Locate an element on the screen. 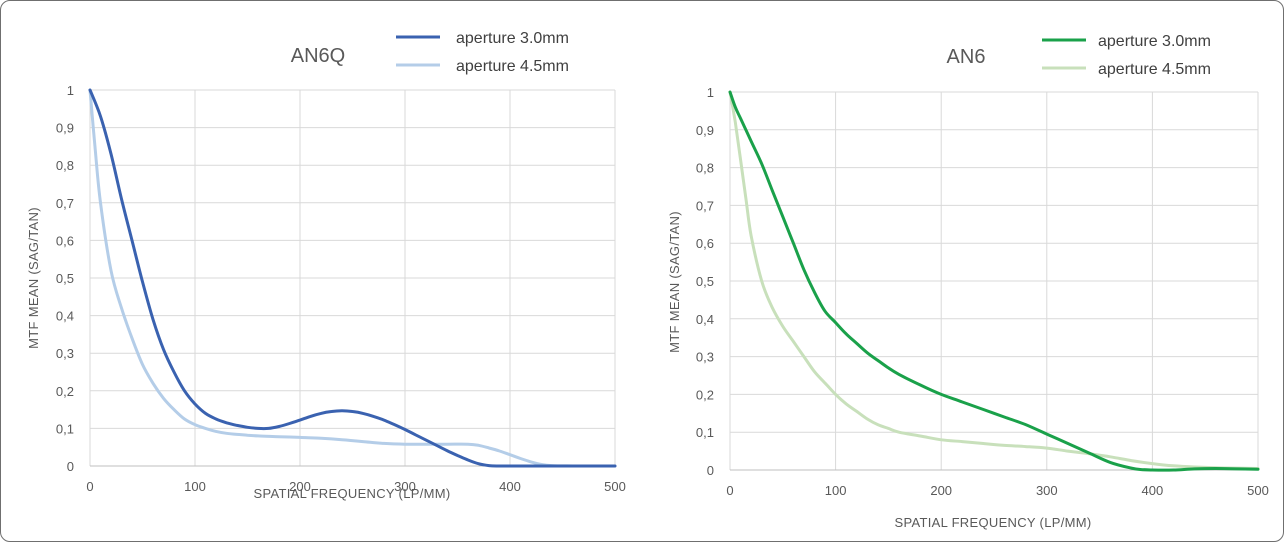 The height and width of the screenshot is (542, 1284). chart-title: AN6 is located at coordinates (966, 57).